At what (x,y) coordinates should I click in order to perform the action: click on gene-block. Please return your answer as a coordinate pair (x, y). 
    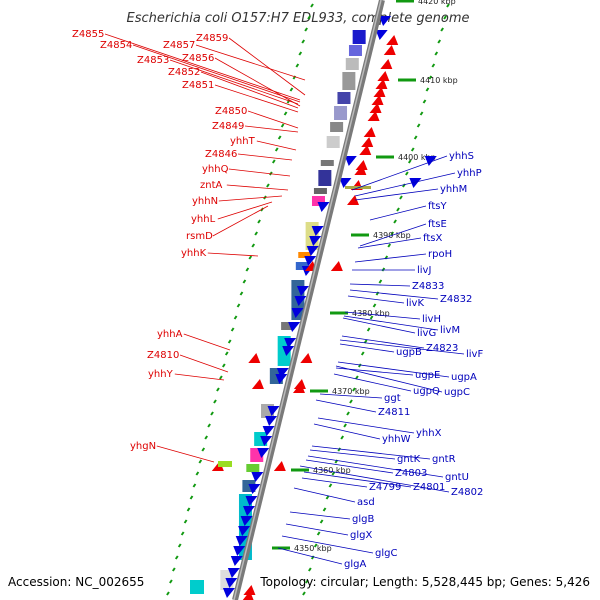
    Looking at the image, I should click on (197, 587).